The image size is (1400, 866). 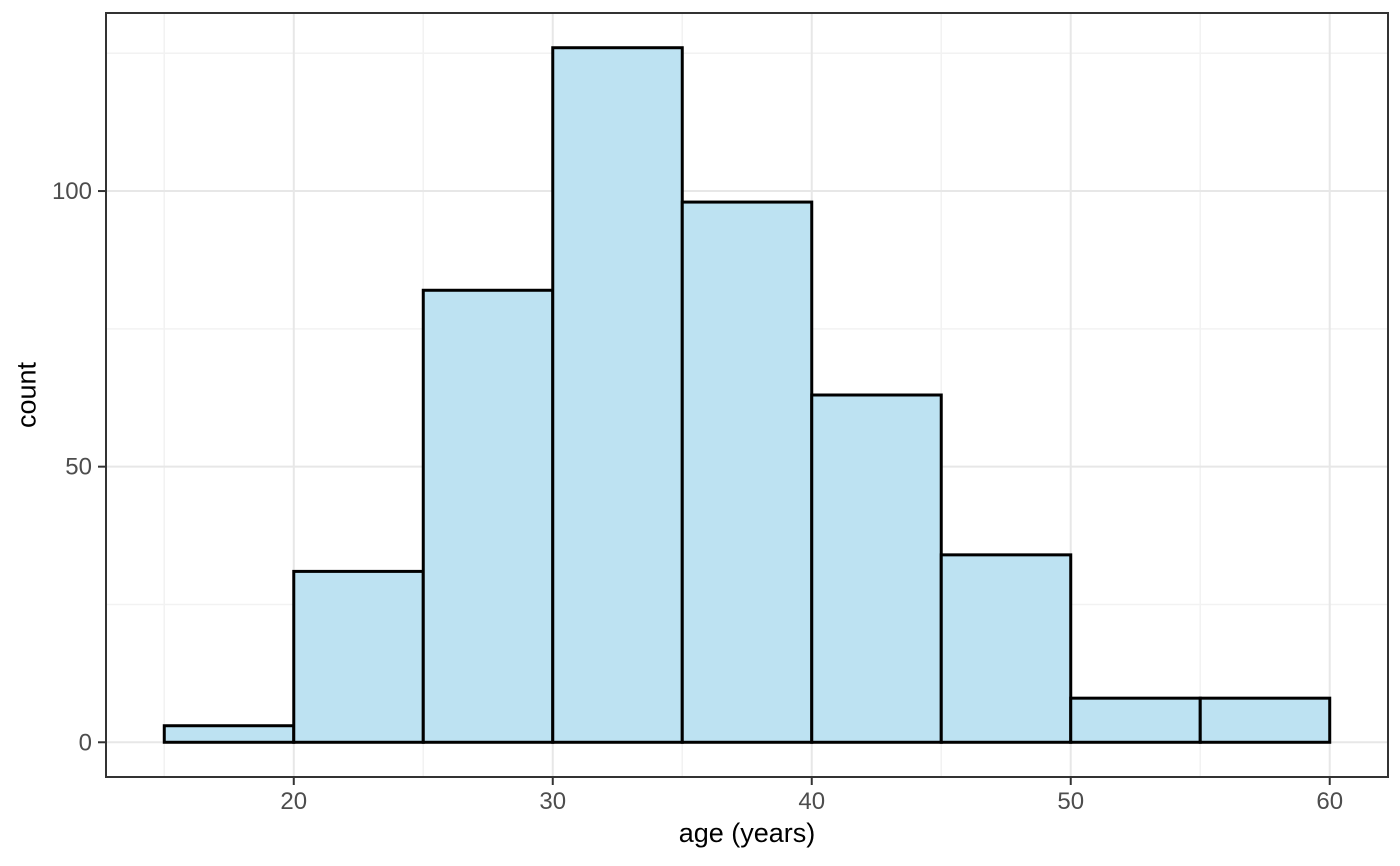 What do you see at coordinates (26, 395) in the screenshot?
I see `y-axis-title: count` at bounding box center [26, 395].